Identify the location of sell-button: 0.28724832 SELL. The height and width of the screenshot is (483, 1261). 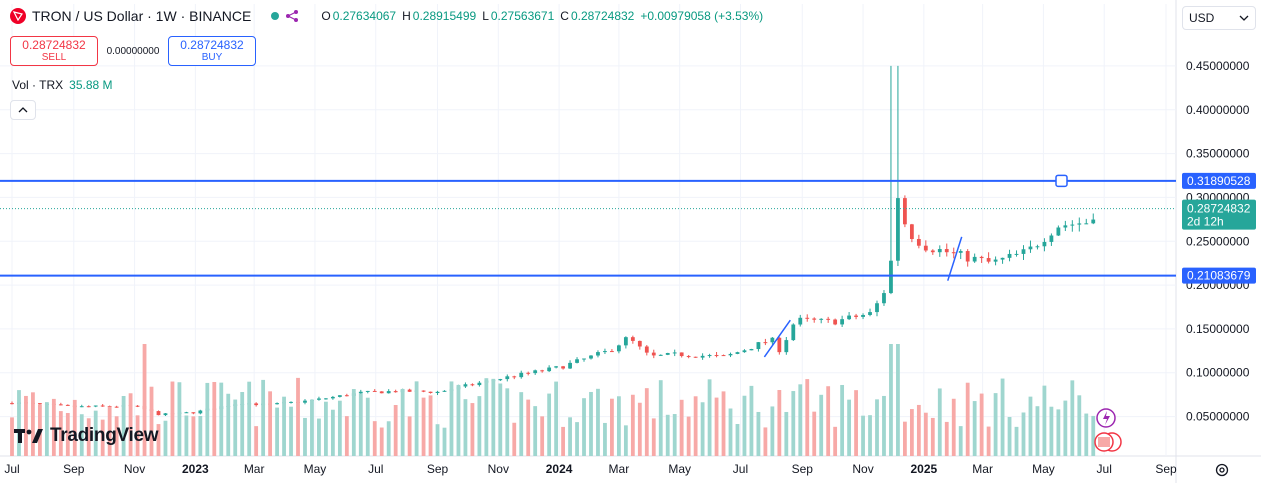
(54, 51).